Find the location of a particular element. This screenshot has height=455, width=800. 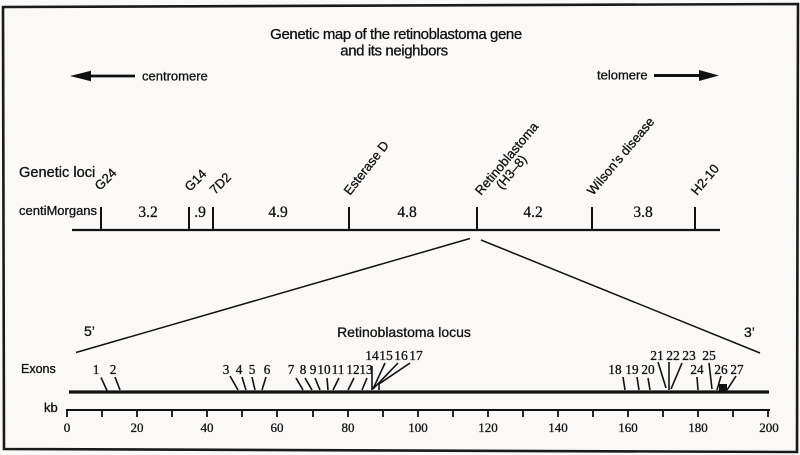

svg-text: 23 is located at coordinates (689, 355).